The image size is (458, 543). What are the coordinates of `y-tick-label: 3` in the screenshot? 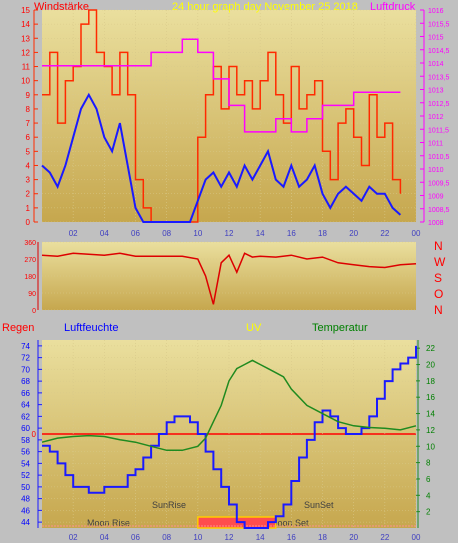 It's located at (28, 180).